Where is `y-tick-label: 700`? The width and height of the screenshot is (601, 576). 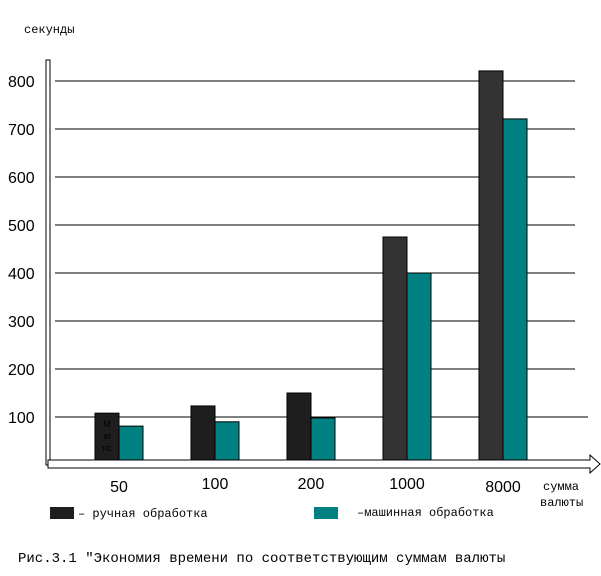
y-tick-label: 700 is located at coordinates (21, 130).